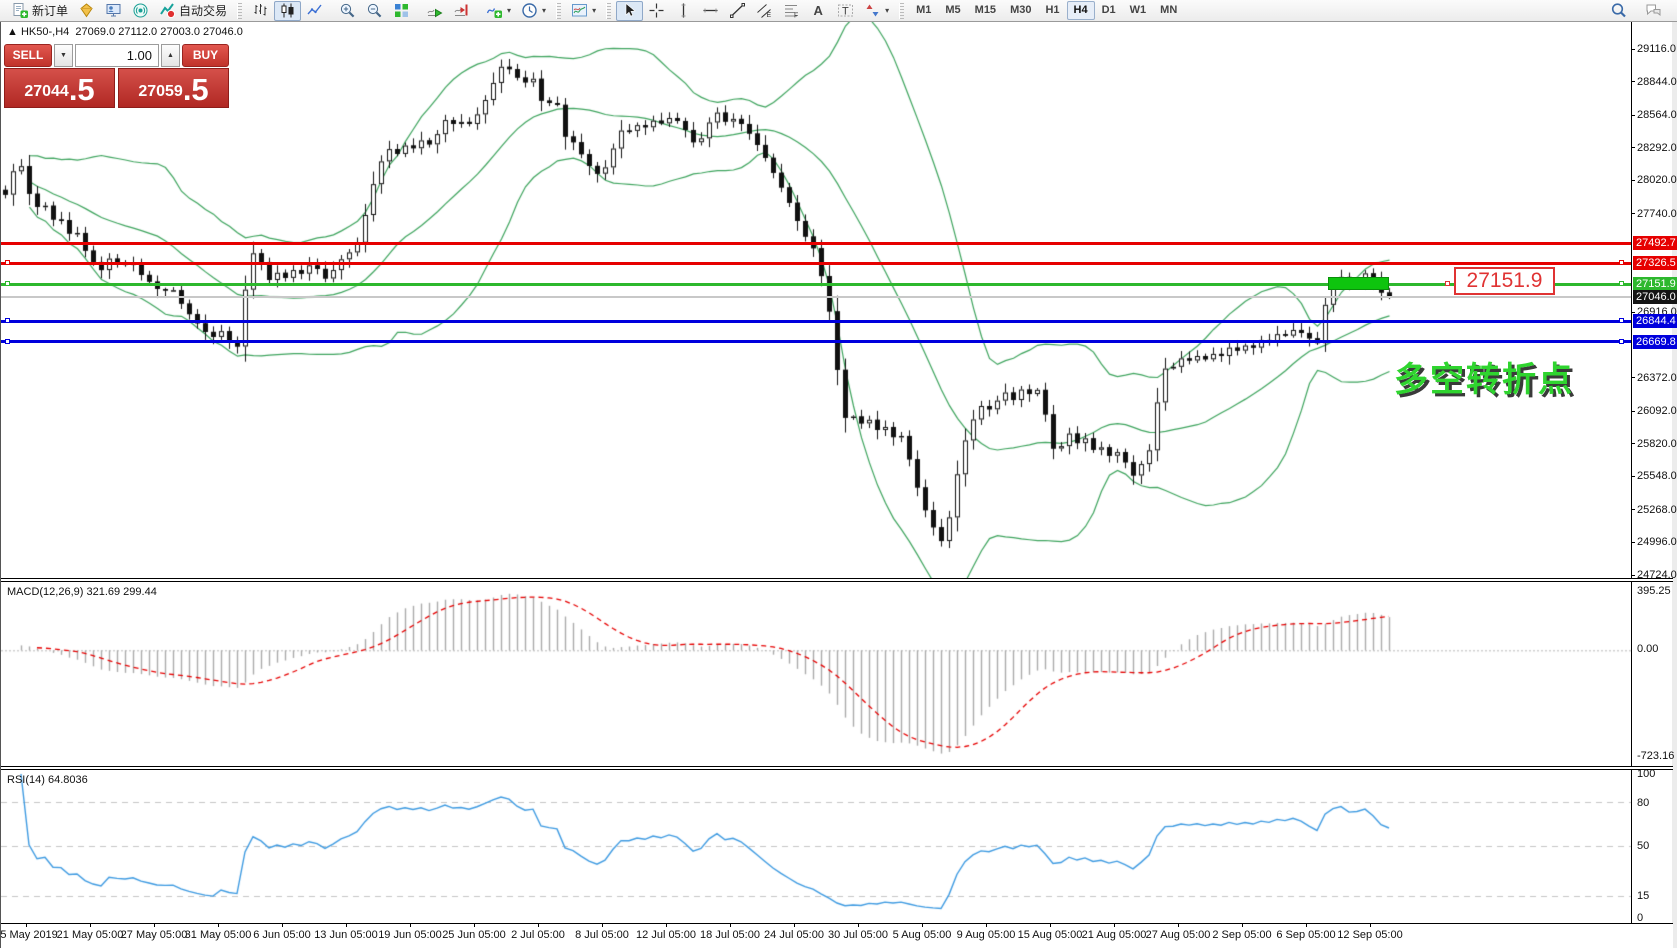  Describe the element at coordinates (710, 11) in the screenshot. I see `horizontal-line-button` at that location.